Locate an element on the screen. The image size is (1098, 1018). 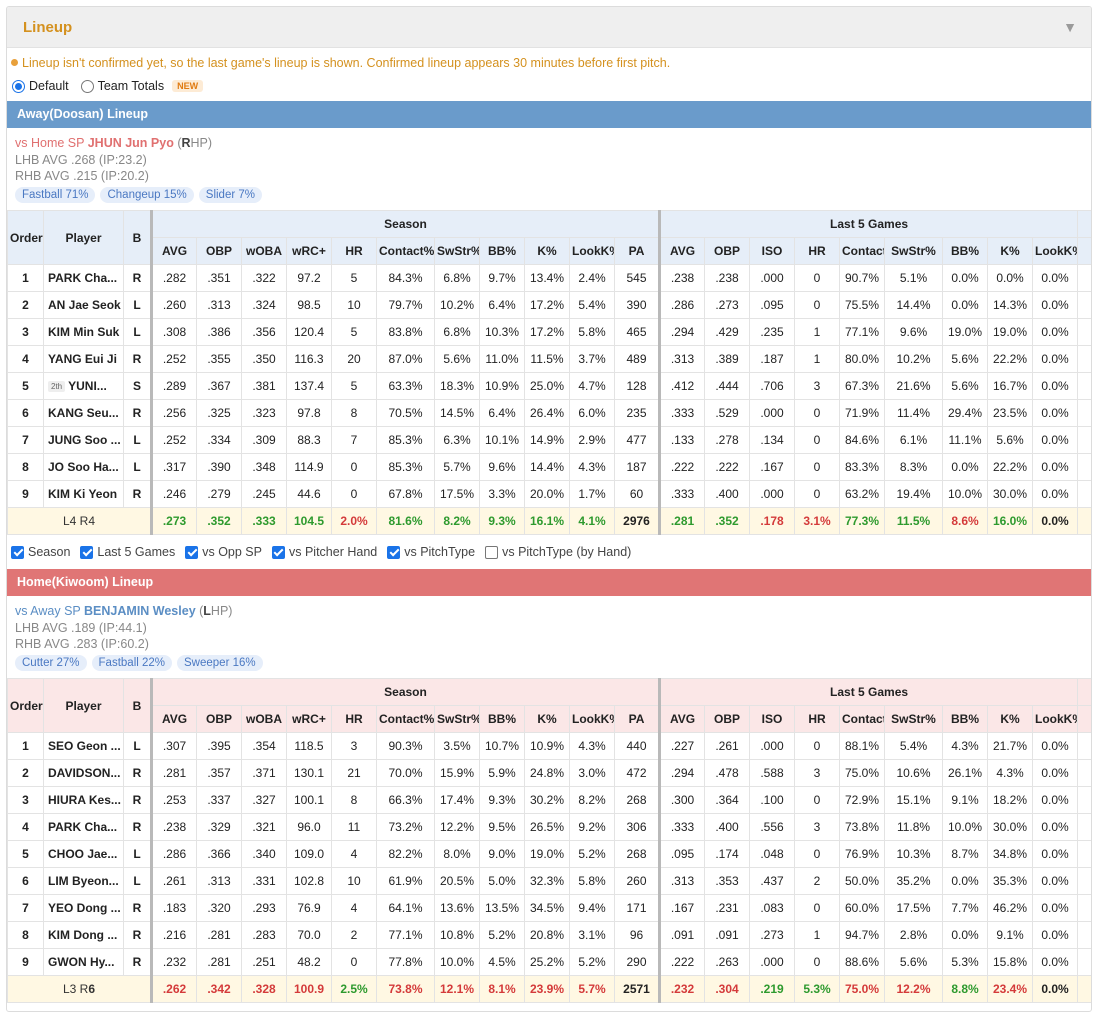
filter-checkbox: vs PitchType is located at coordinates (431, 552).